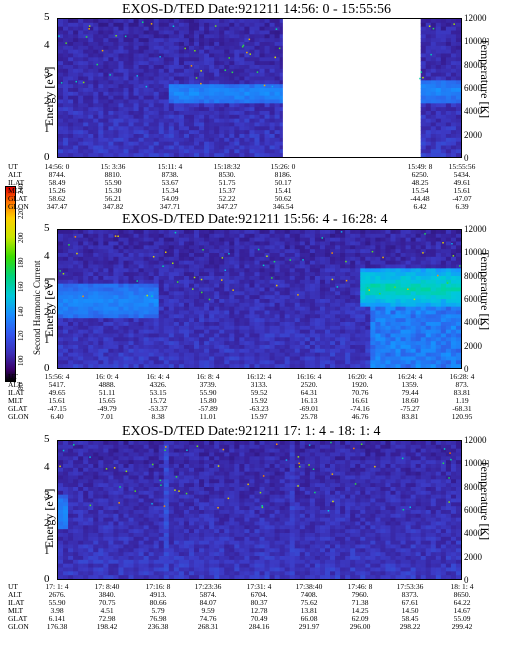 This screenshot has width=505, height=649. What do you see at coordinates (360, 417) in the screenshot?
I see `table-cell: 46.76` at bounding box center [360, 417].